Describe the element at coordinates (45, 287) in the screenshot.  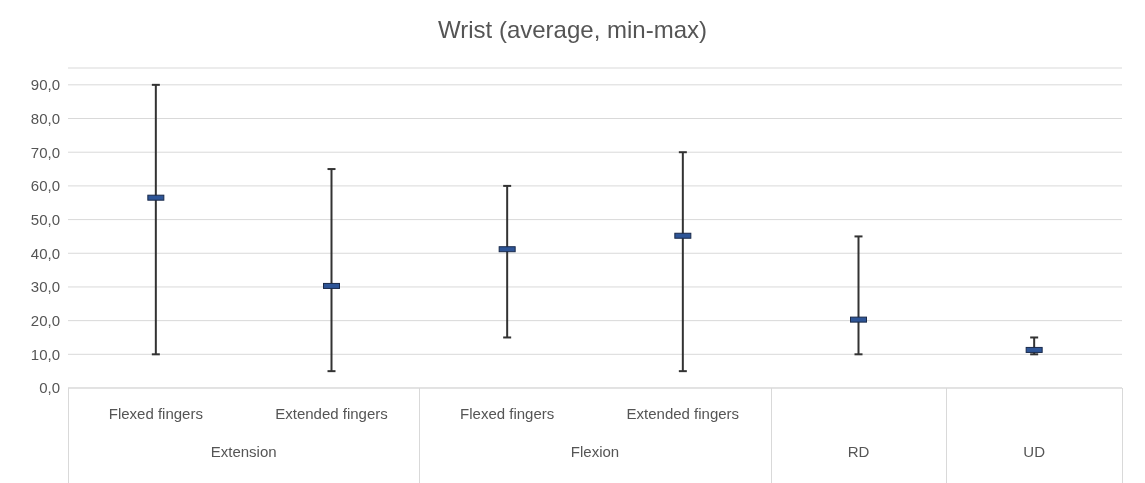
I see `y-tick-label: 30,0` at that location.